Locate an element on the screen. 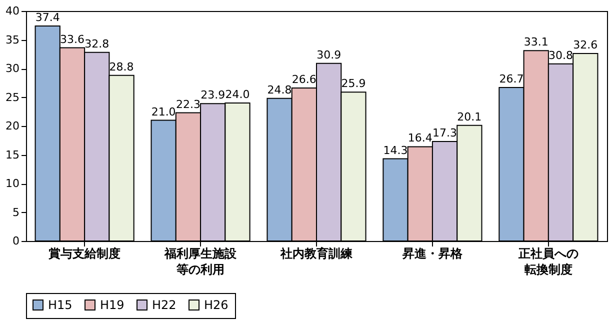 This screenshot has width=612, height=324. legend-label: H22 is located at coordinates (164, 305).